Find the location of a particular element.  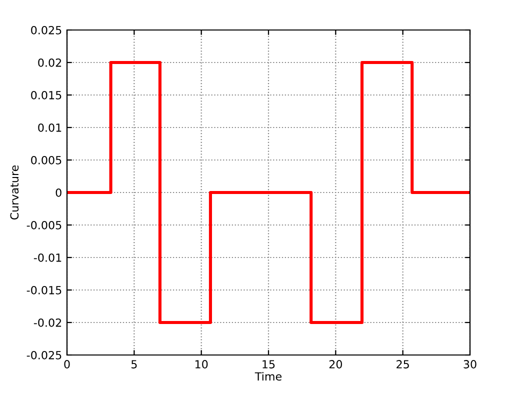

y-tick-label: 0 is located at coordinates (59, 192).